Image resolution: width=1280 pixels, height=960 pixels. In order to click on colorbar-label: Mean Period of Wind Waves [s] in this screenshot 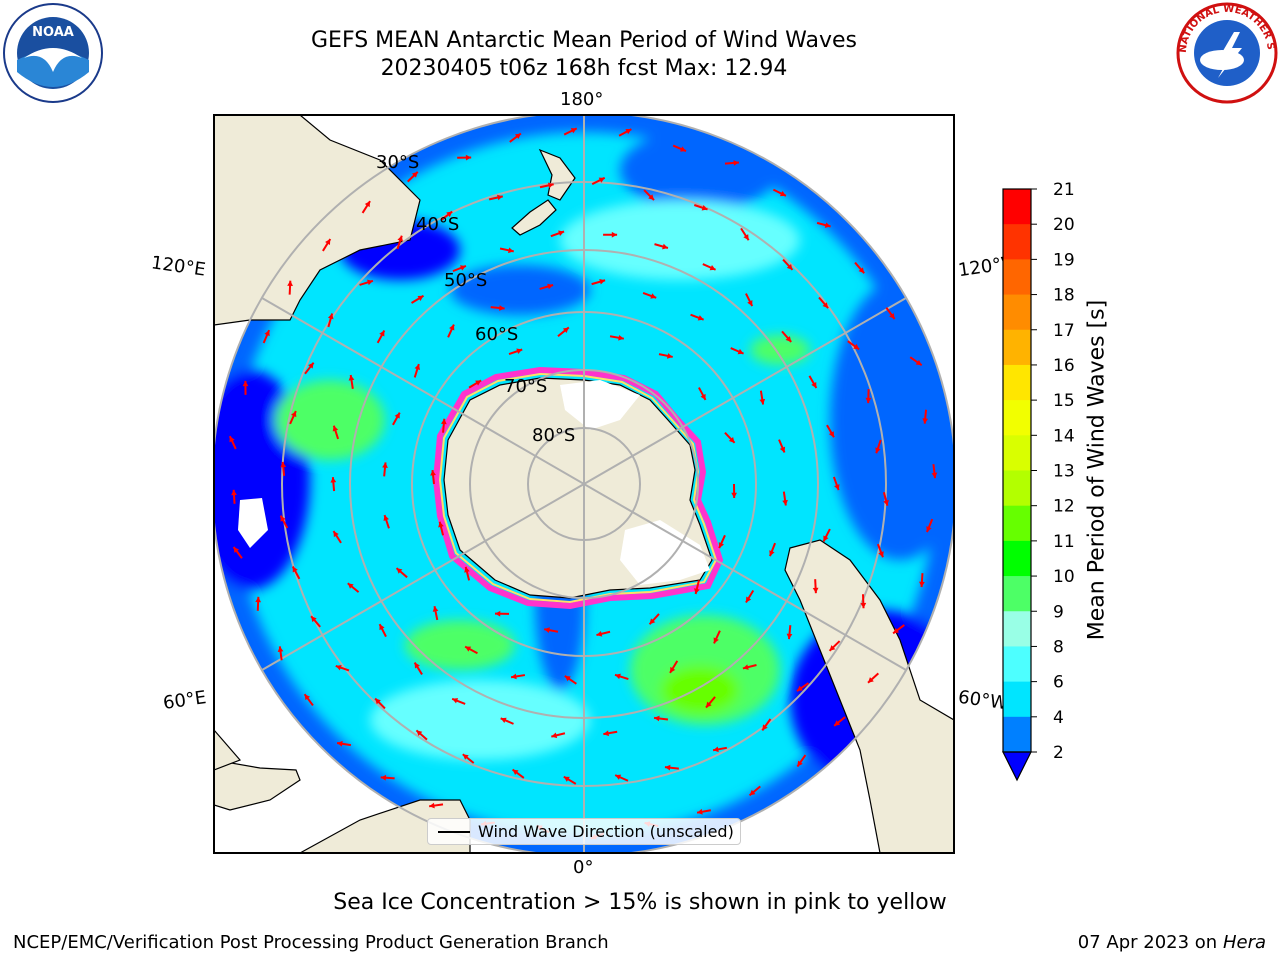, I will do `click(1097, 470)`.